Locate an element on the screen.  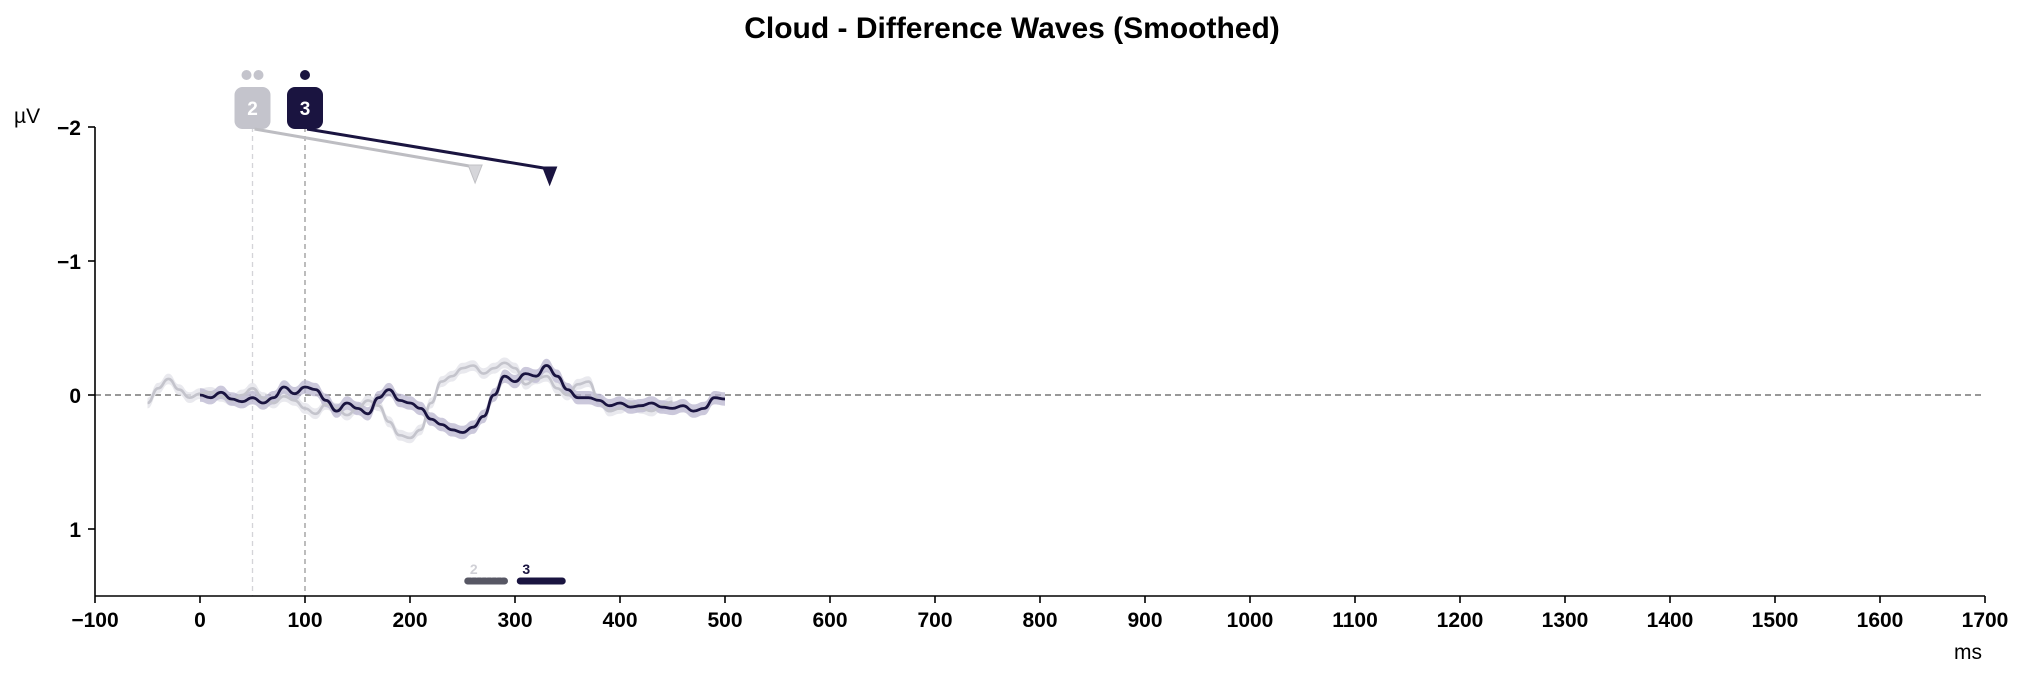
x-tick-label: 1100 is located at coordinates (1355, 620).